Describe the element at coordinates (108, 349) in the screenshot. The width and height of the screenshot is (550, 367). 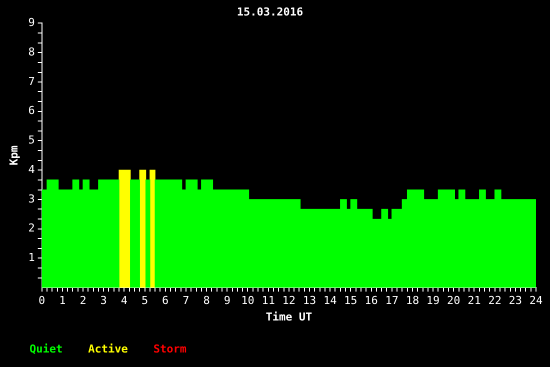
I see `text: Active` at that location.